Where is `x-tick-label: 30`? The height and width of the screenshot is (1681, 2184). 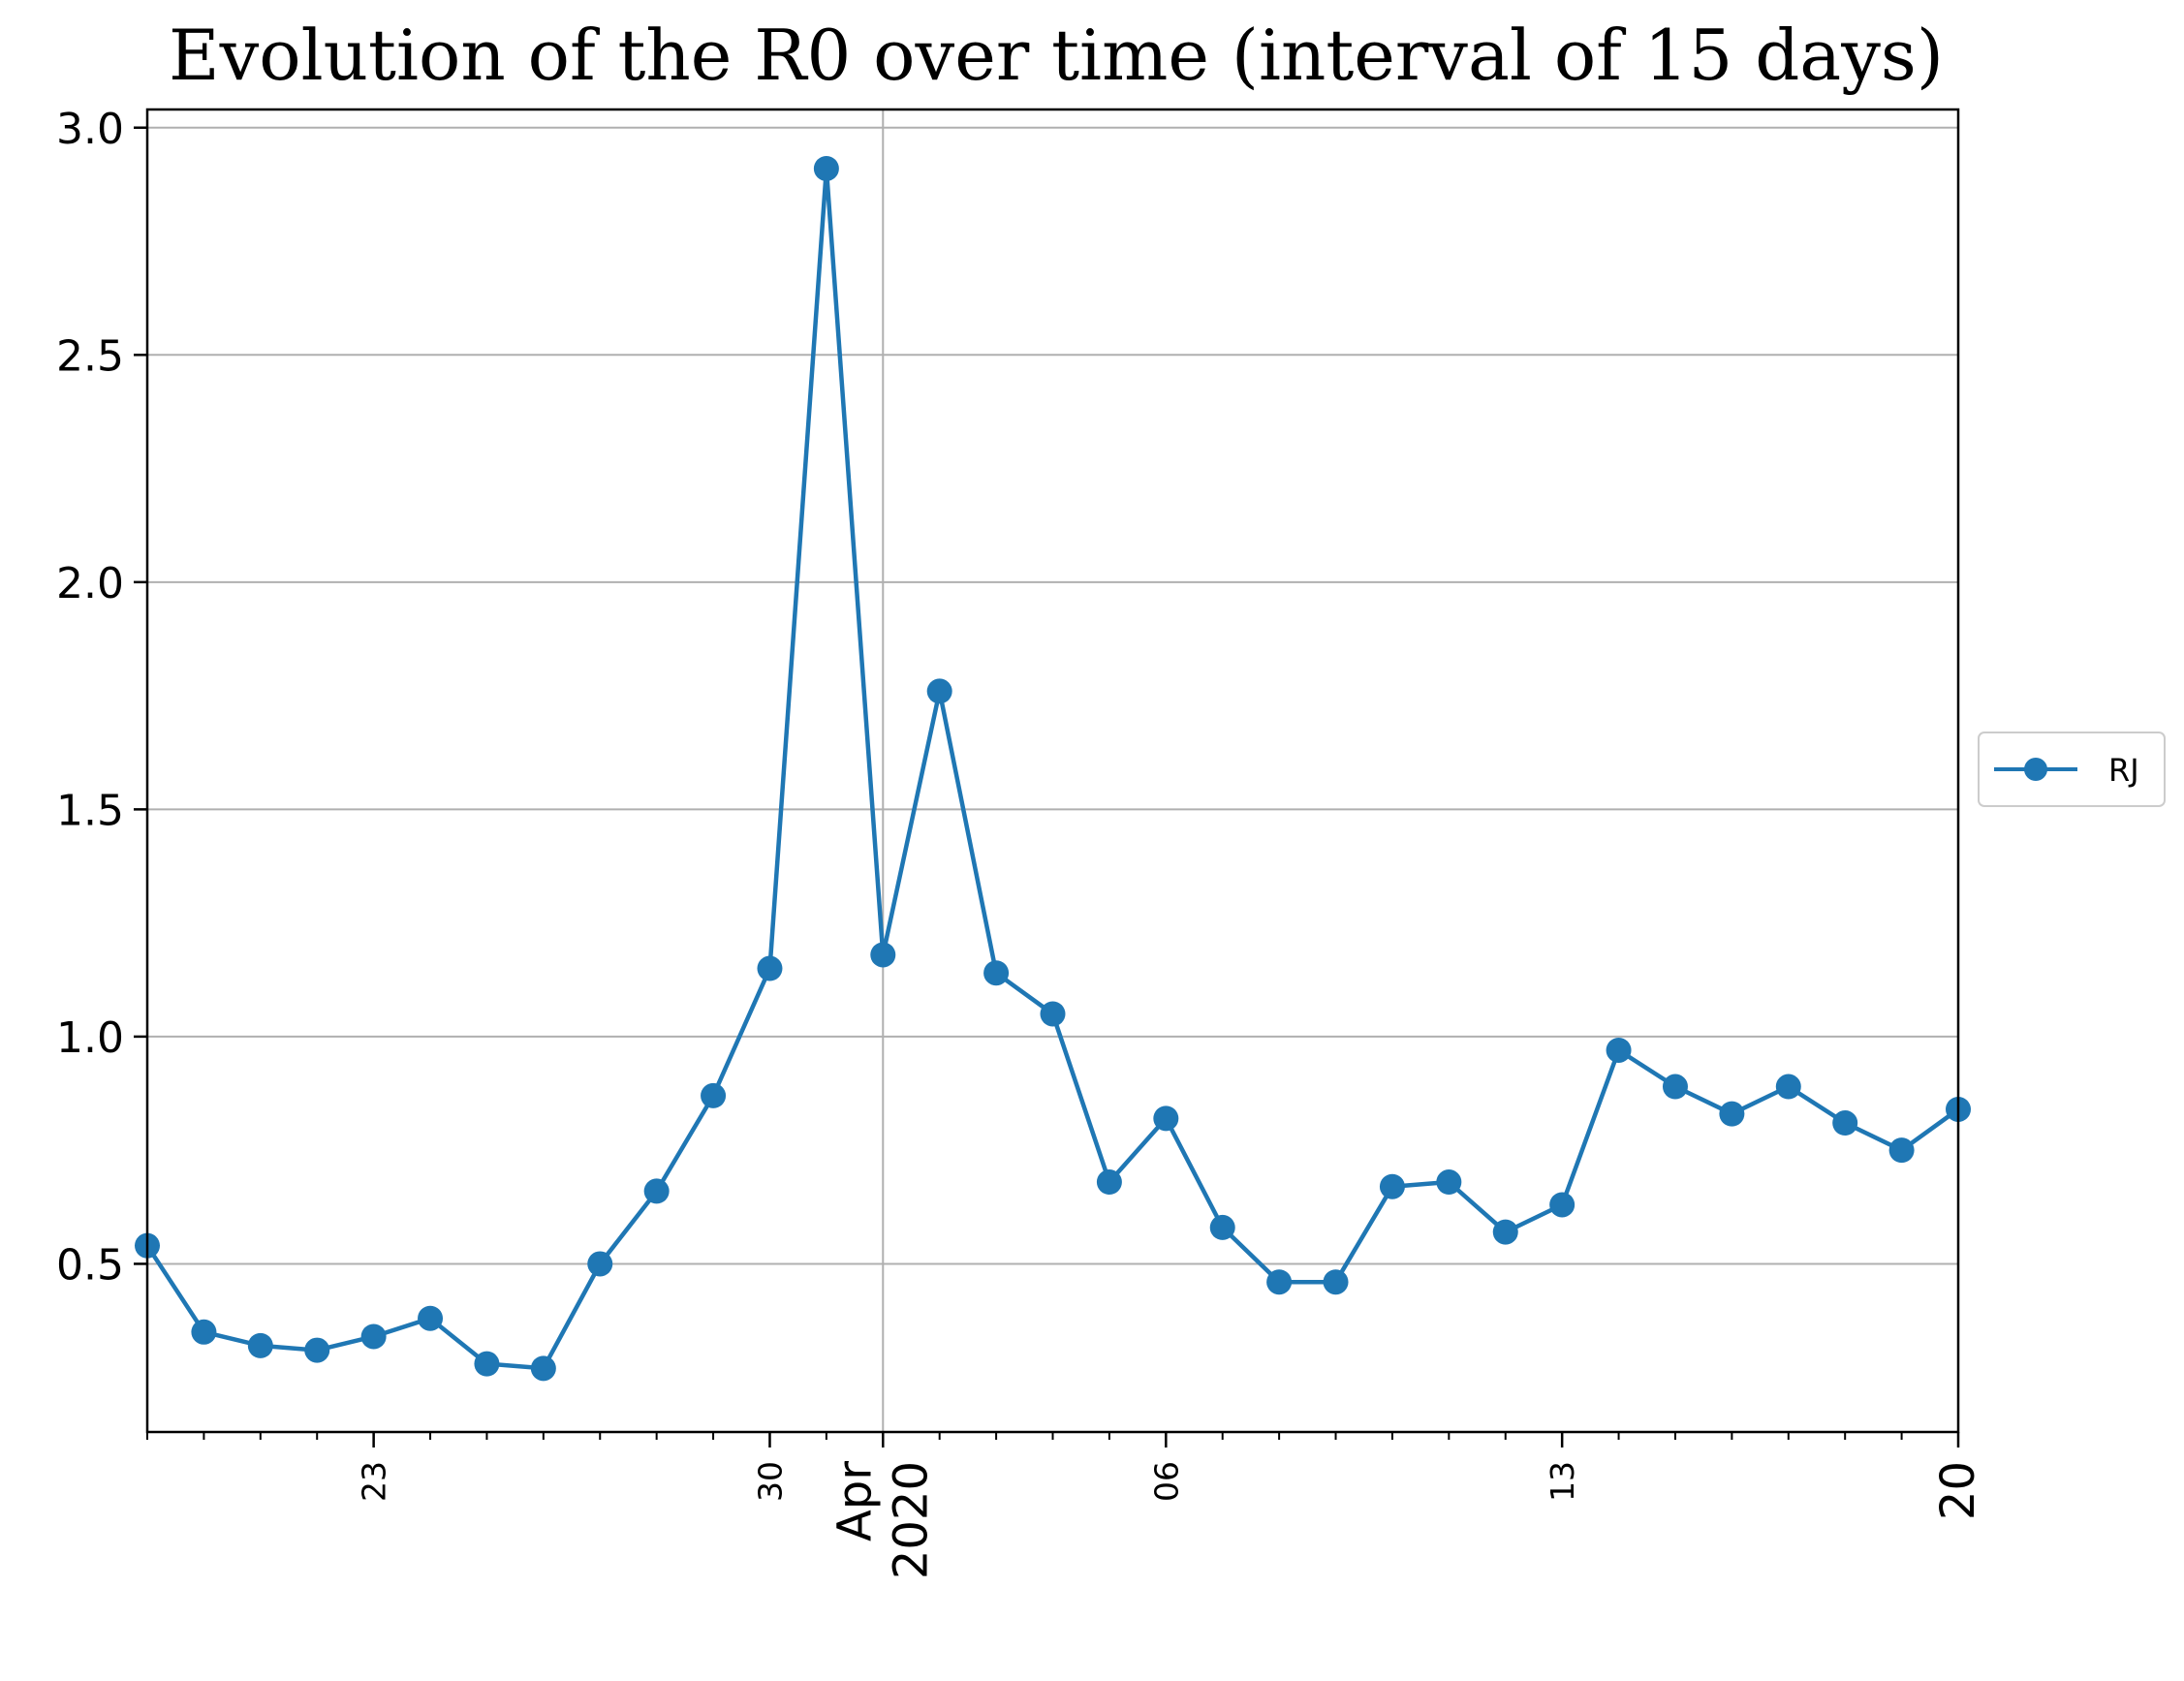
x-tick-label: 30 is located at coordinates (770, 1481).